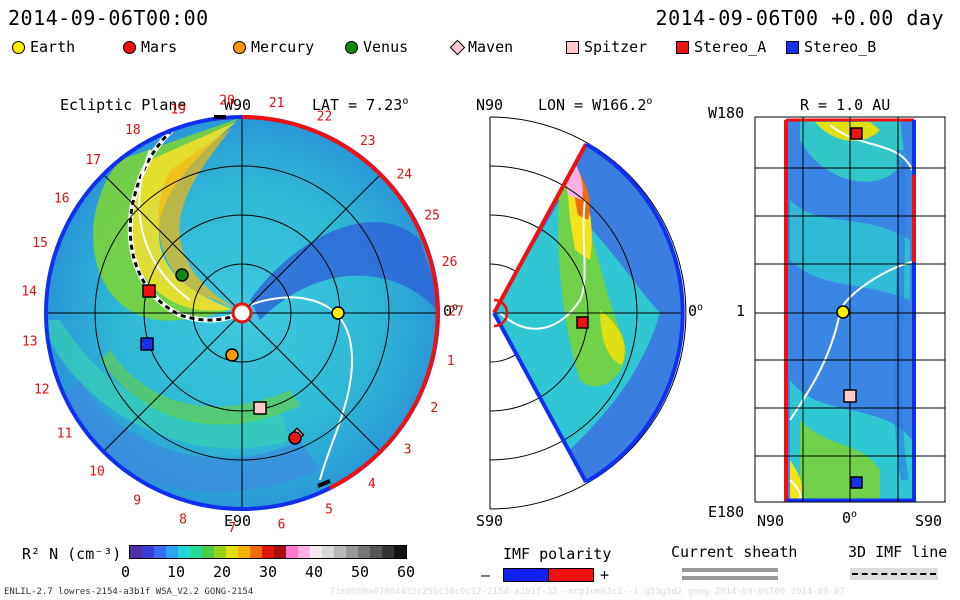 The height and width of the screenshot is (600, 960). What do you see at coordinates (408, 450) in the screenshot?
I see `carrington-label: 3` at bounding box center [408, 450].